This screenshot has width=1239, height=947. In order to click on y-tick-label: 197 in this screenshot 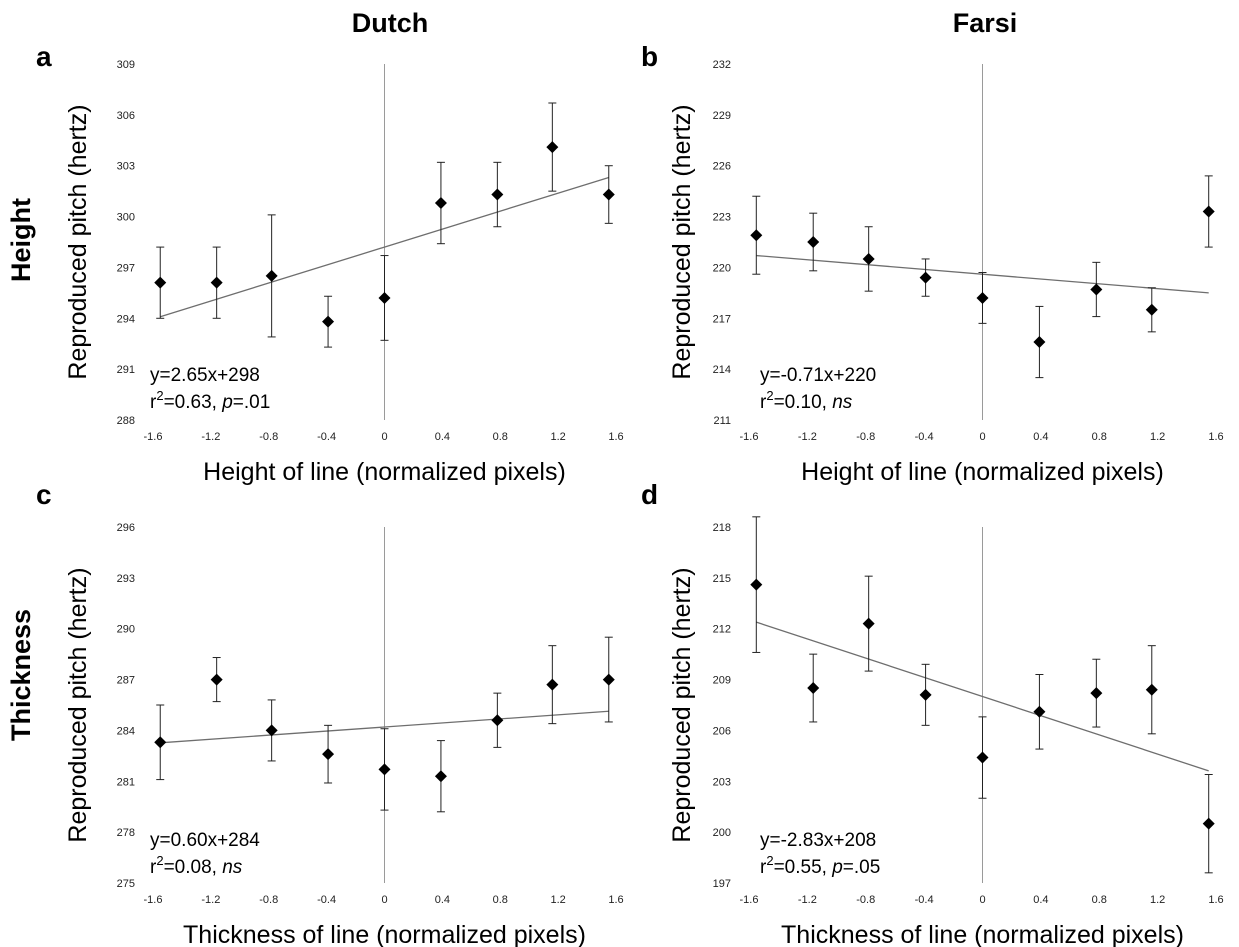, I will do `click(722, 884)`.